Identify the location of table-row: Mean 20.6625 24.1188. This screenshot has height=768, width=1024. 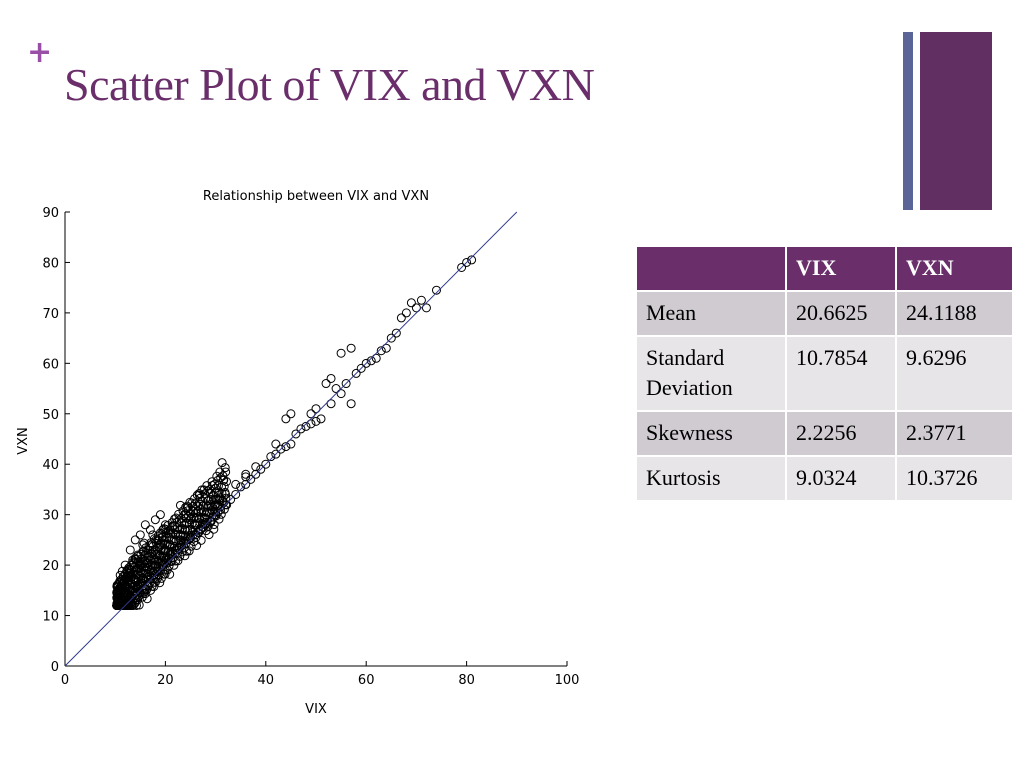
(824, 313).